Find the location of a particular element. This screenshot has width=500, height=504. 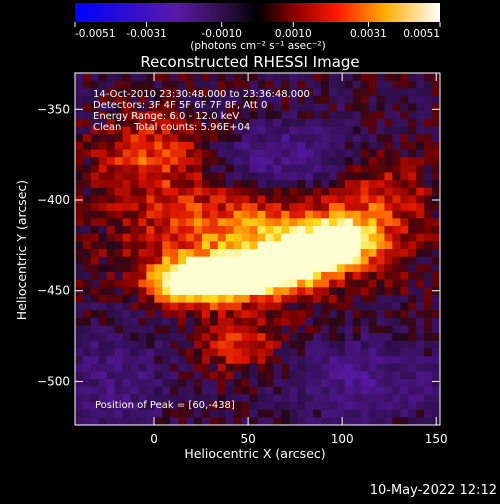

x-tick-label: 50 is located at coordinates (247, 439).